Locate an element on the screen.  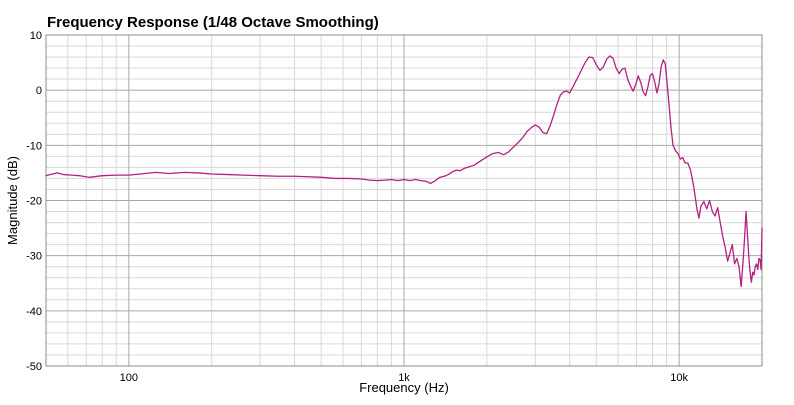
y-tick-label: 10 is located at coordinates (36, 36).